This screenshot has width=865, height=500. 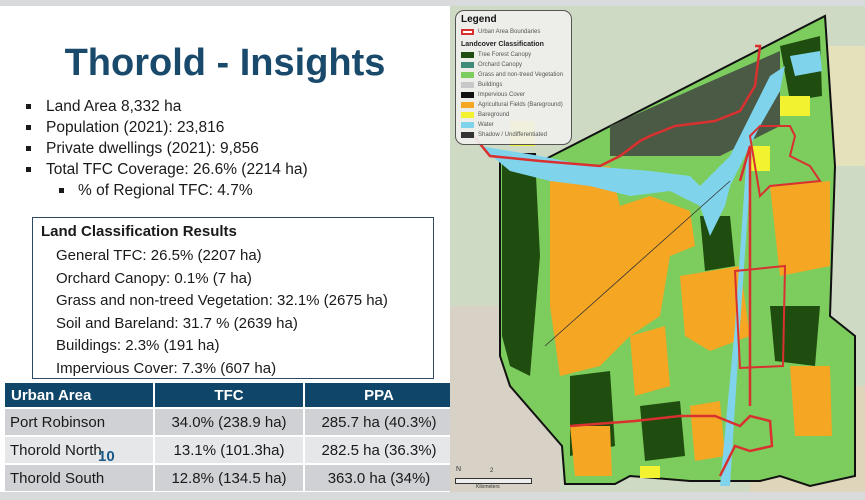 What do you see at coordinates (512, 75) in the screenshot?
I see `legend-item: Grass and non-treed Vegetation` at bounding box center [512, 75].